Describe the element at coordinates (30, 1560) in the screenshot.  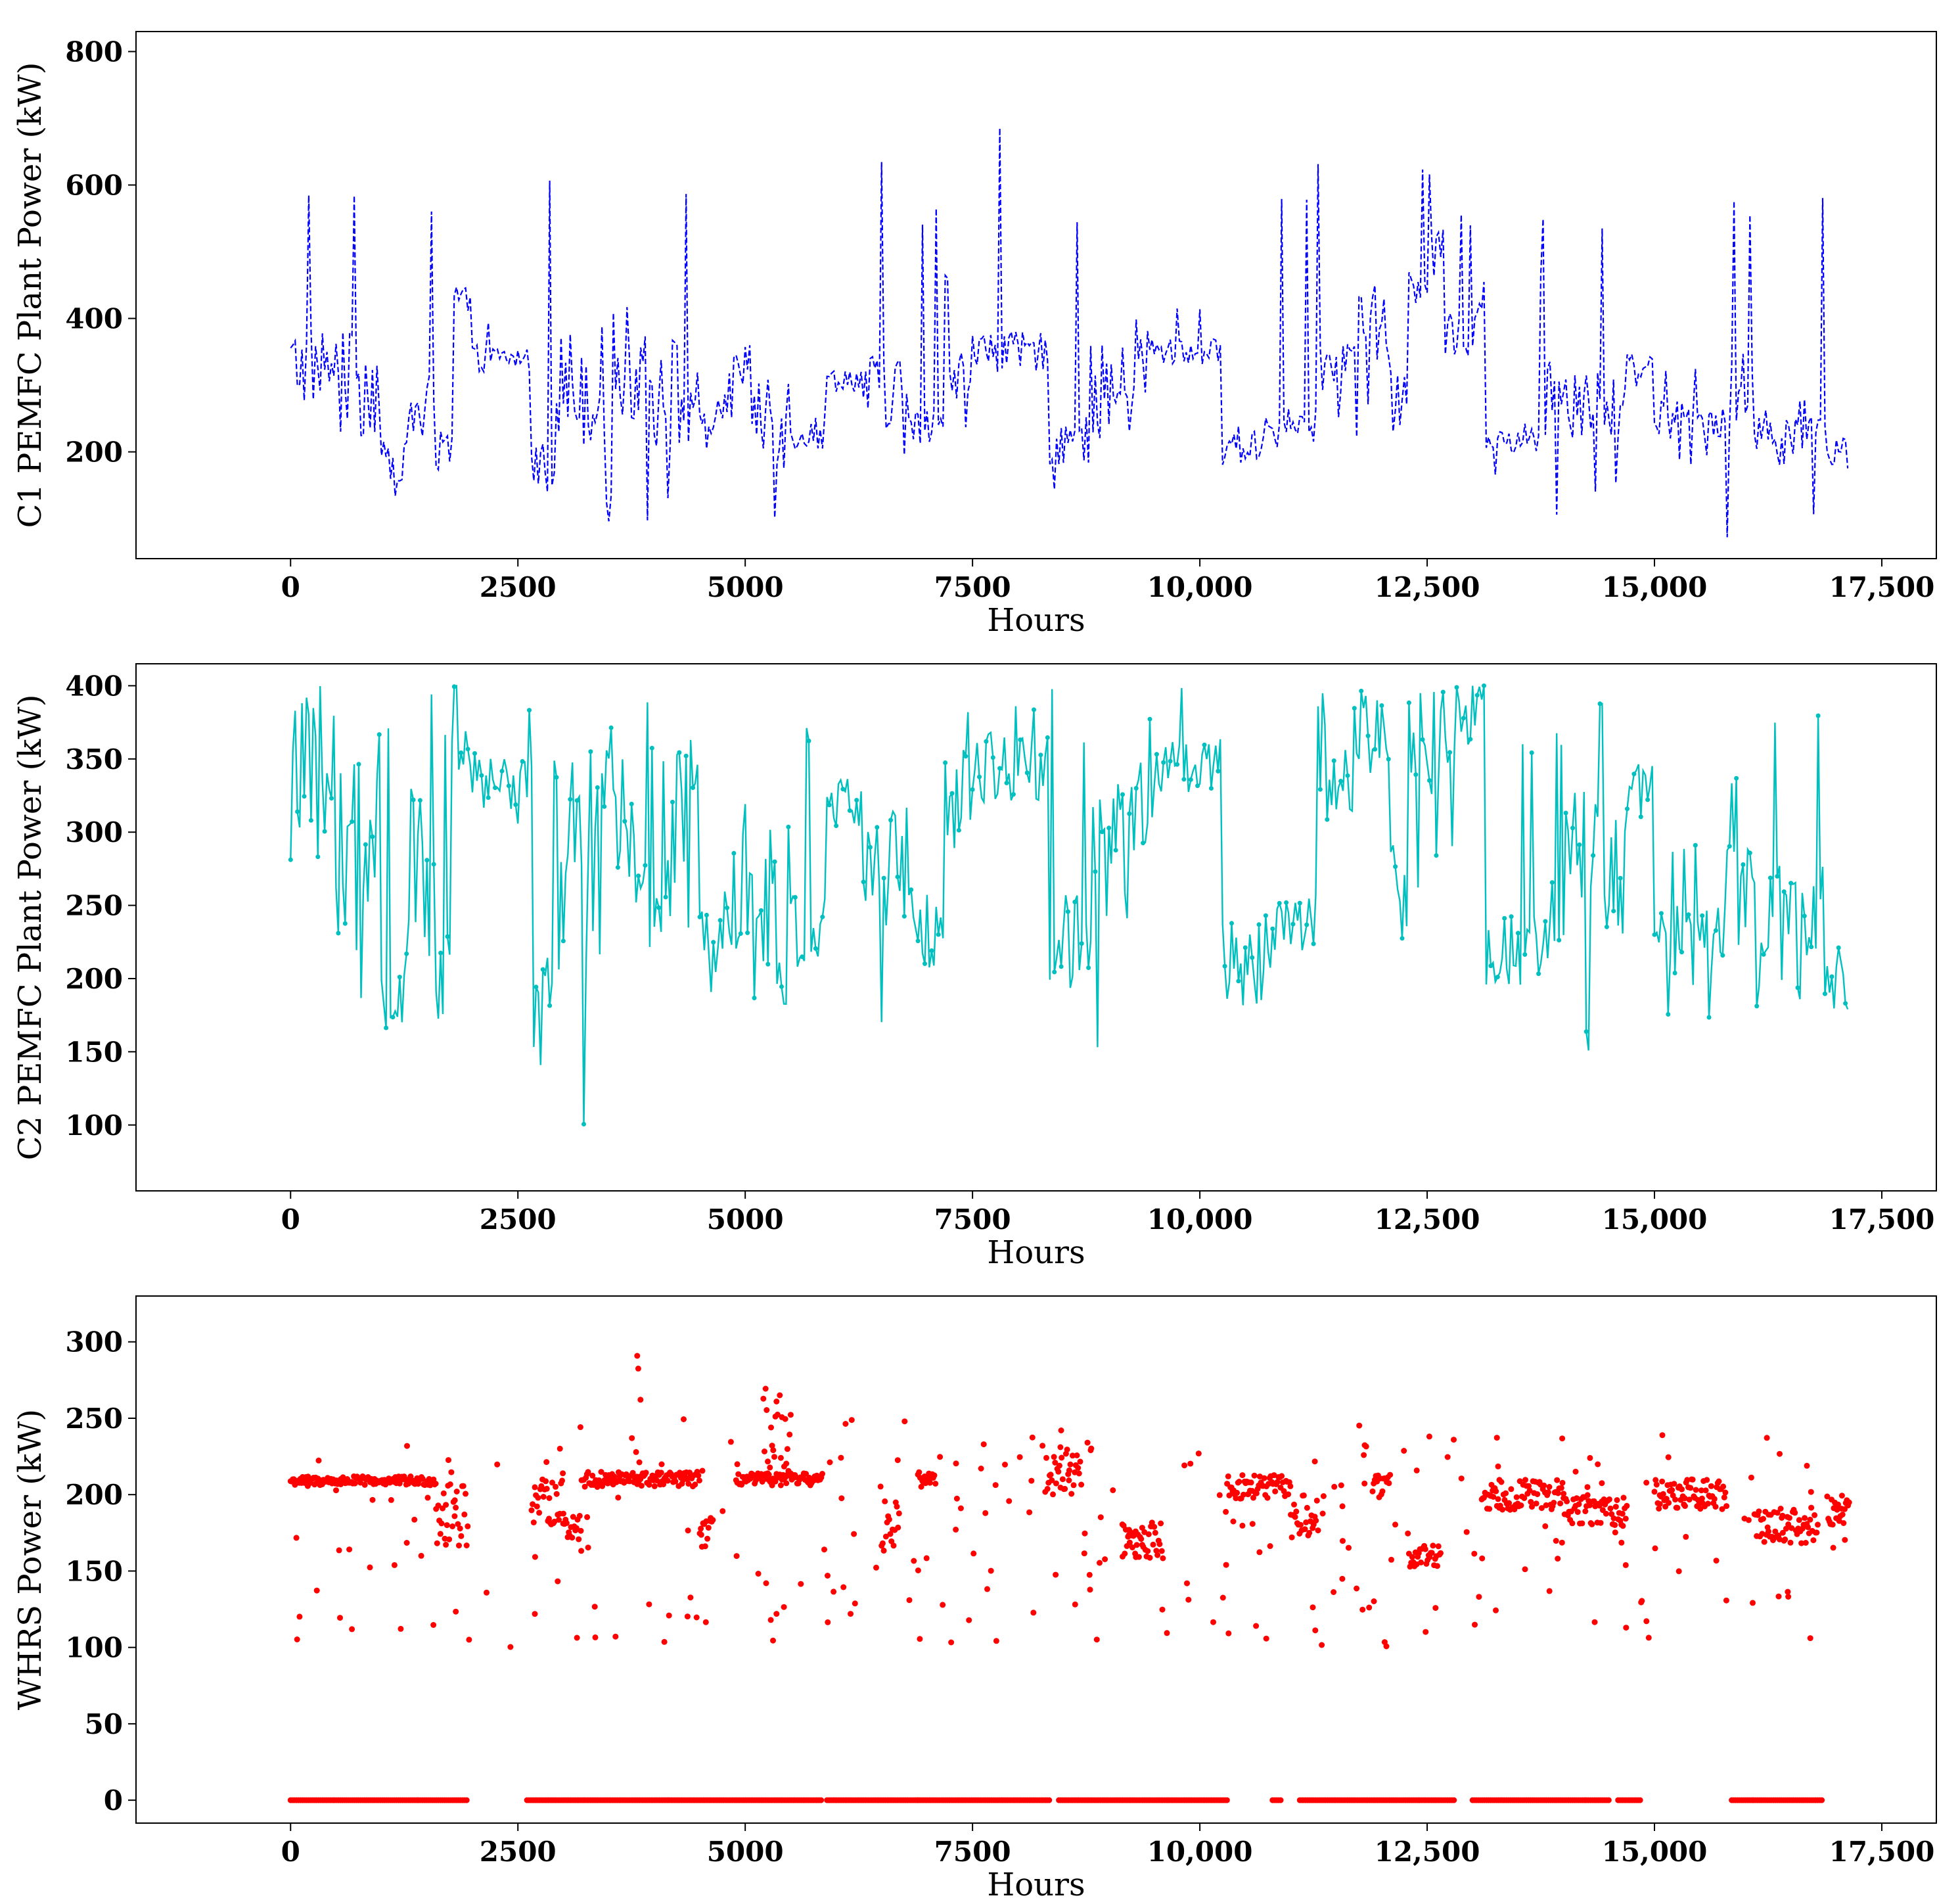
I see `y-axis-label: WHRS Power (kW)` at that location.